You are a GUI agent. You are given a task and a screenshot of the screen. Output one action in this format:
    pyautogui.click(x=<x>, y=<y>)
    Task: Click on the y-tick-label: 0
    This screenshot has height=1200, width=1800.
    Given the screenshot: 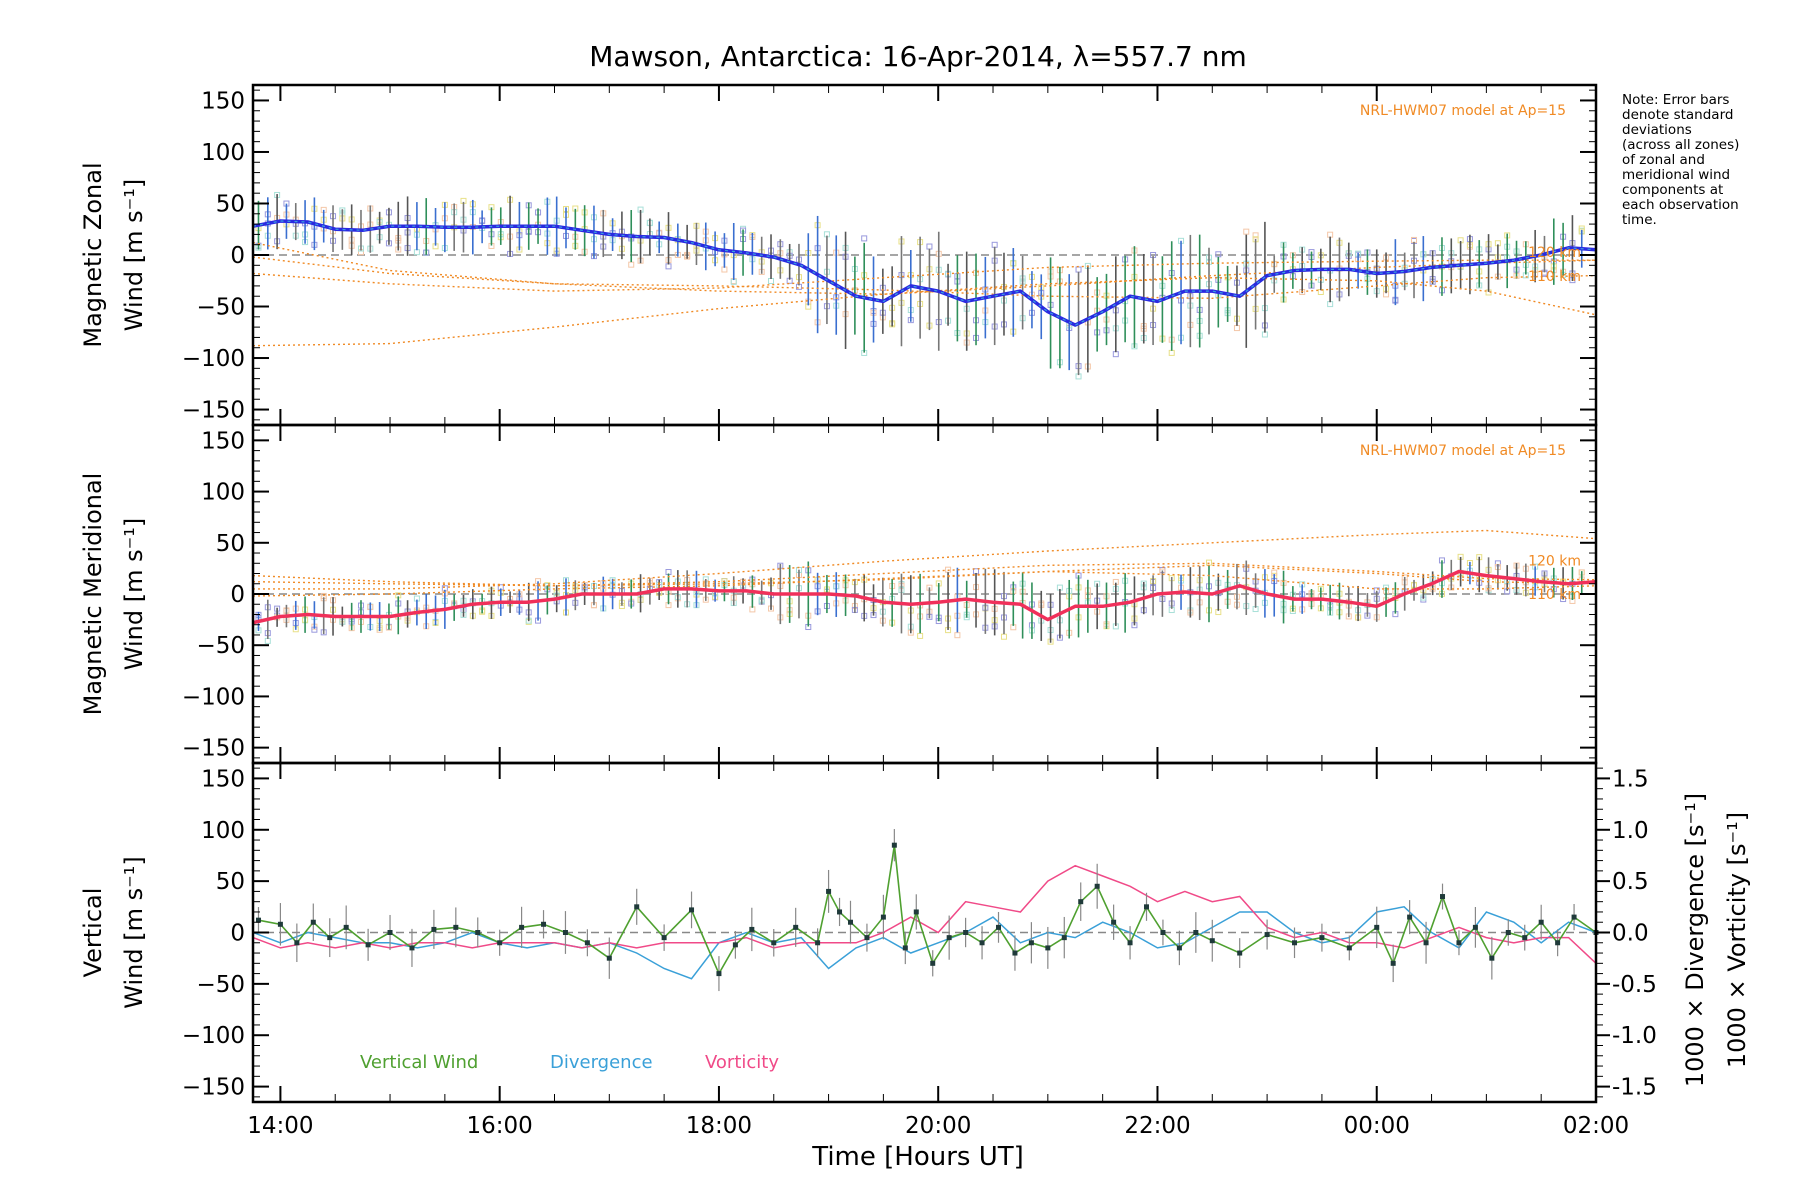 What is the action you would take?
    pyautogui.click(x=237, y=934)
    